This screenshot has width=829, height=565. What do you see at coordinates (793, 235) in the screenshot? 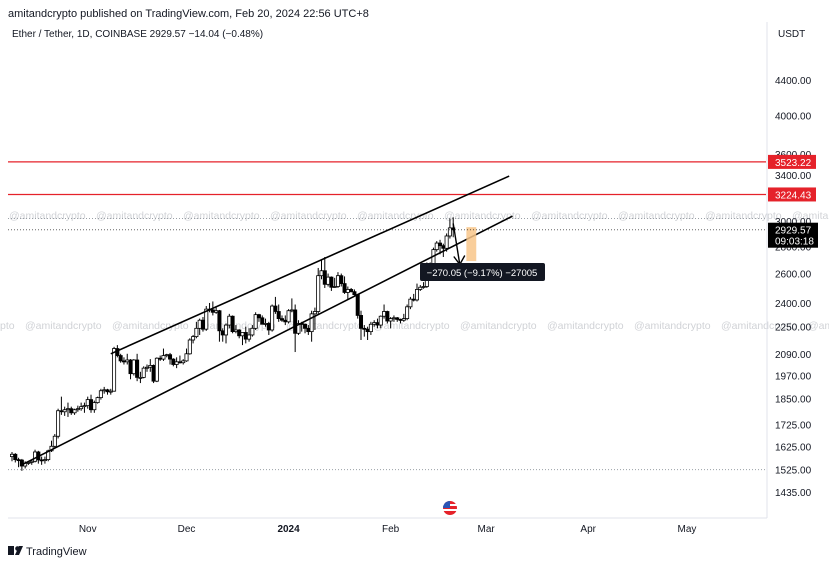
I see `last-price-badge` at bounding box center [793, 235].